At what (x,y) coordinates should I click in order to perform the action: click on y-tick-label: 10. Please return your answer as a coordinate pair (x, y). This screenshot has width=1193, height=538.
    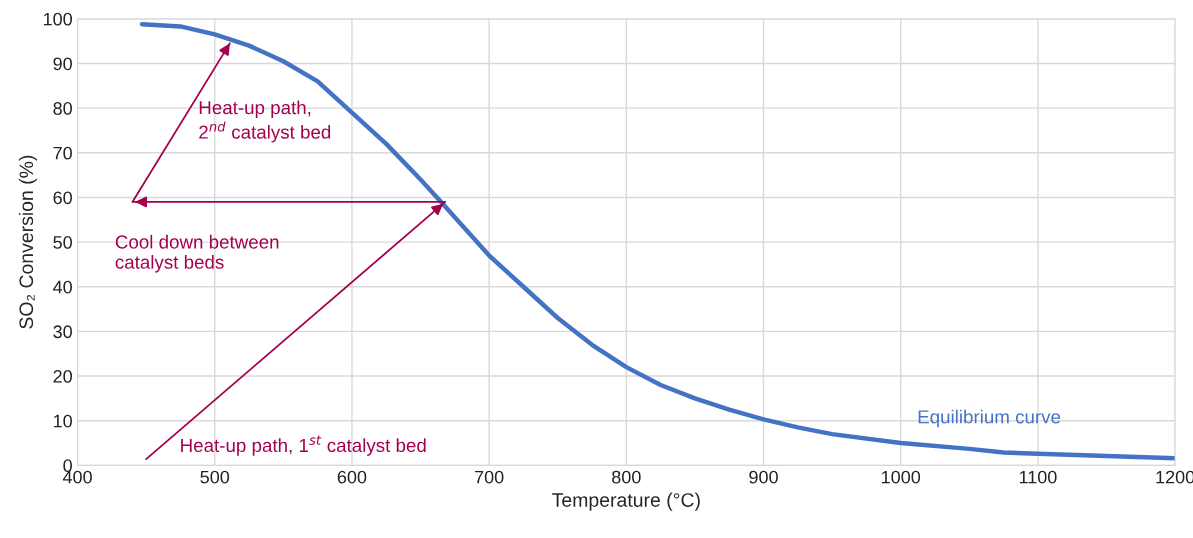
    Looking at the image, I should click on (62, 421).